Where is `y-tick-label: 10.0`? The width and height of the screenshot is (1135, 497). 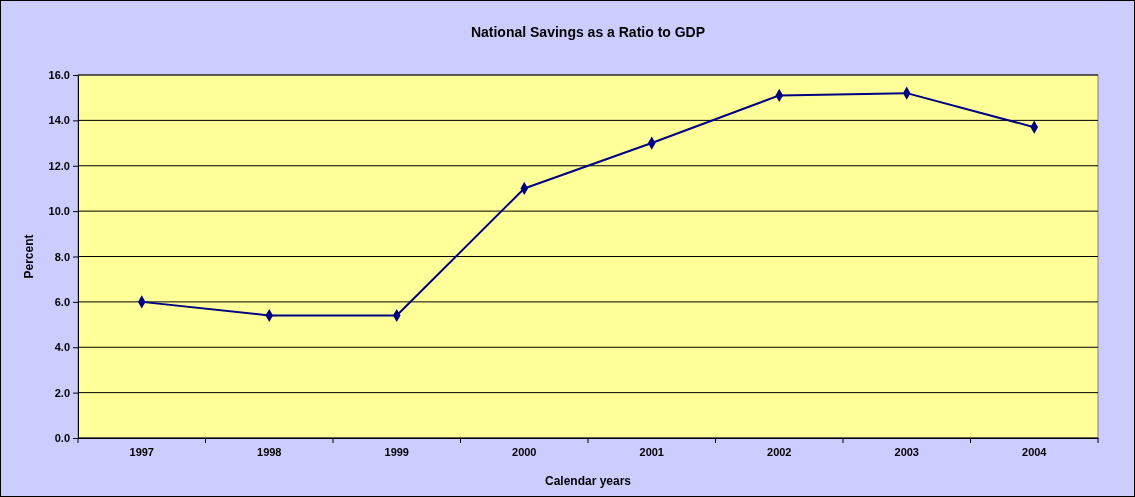 y-tick-label: 10.0 is located at coordinates (59, 211).